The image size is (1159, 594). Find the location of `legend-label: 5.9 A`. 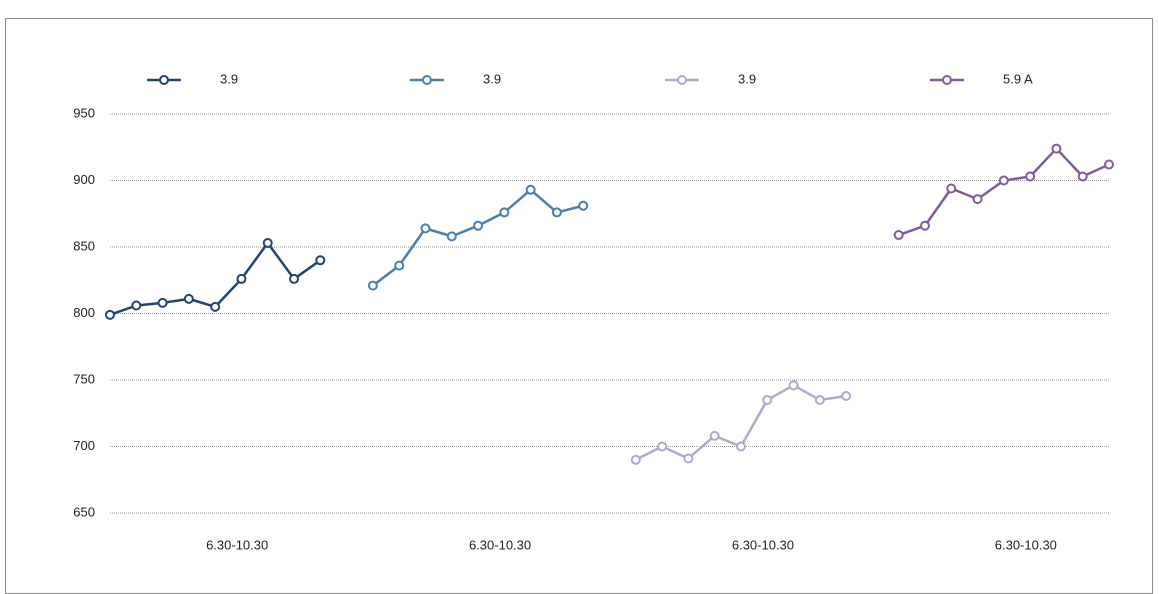

legend-label: 5.9 A is located at coordinates (1018, 78).